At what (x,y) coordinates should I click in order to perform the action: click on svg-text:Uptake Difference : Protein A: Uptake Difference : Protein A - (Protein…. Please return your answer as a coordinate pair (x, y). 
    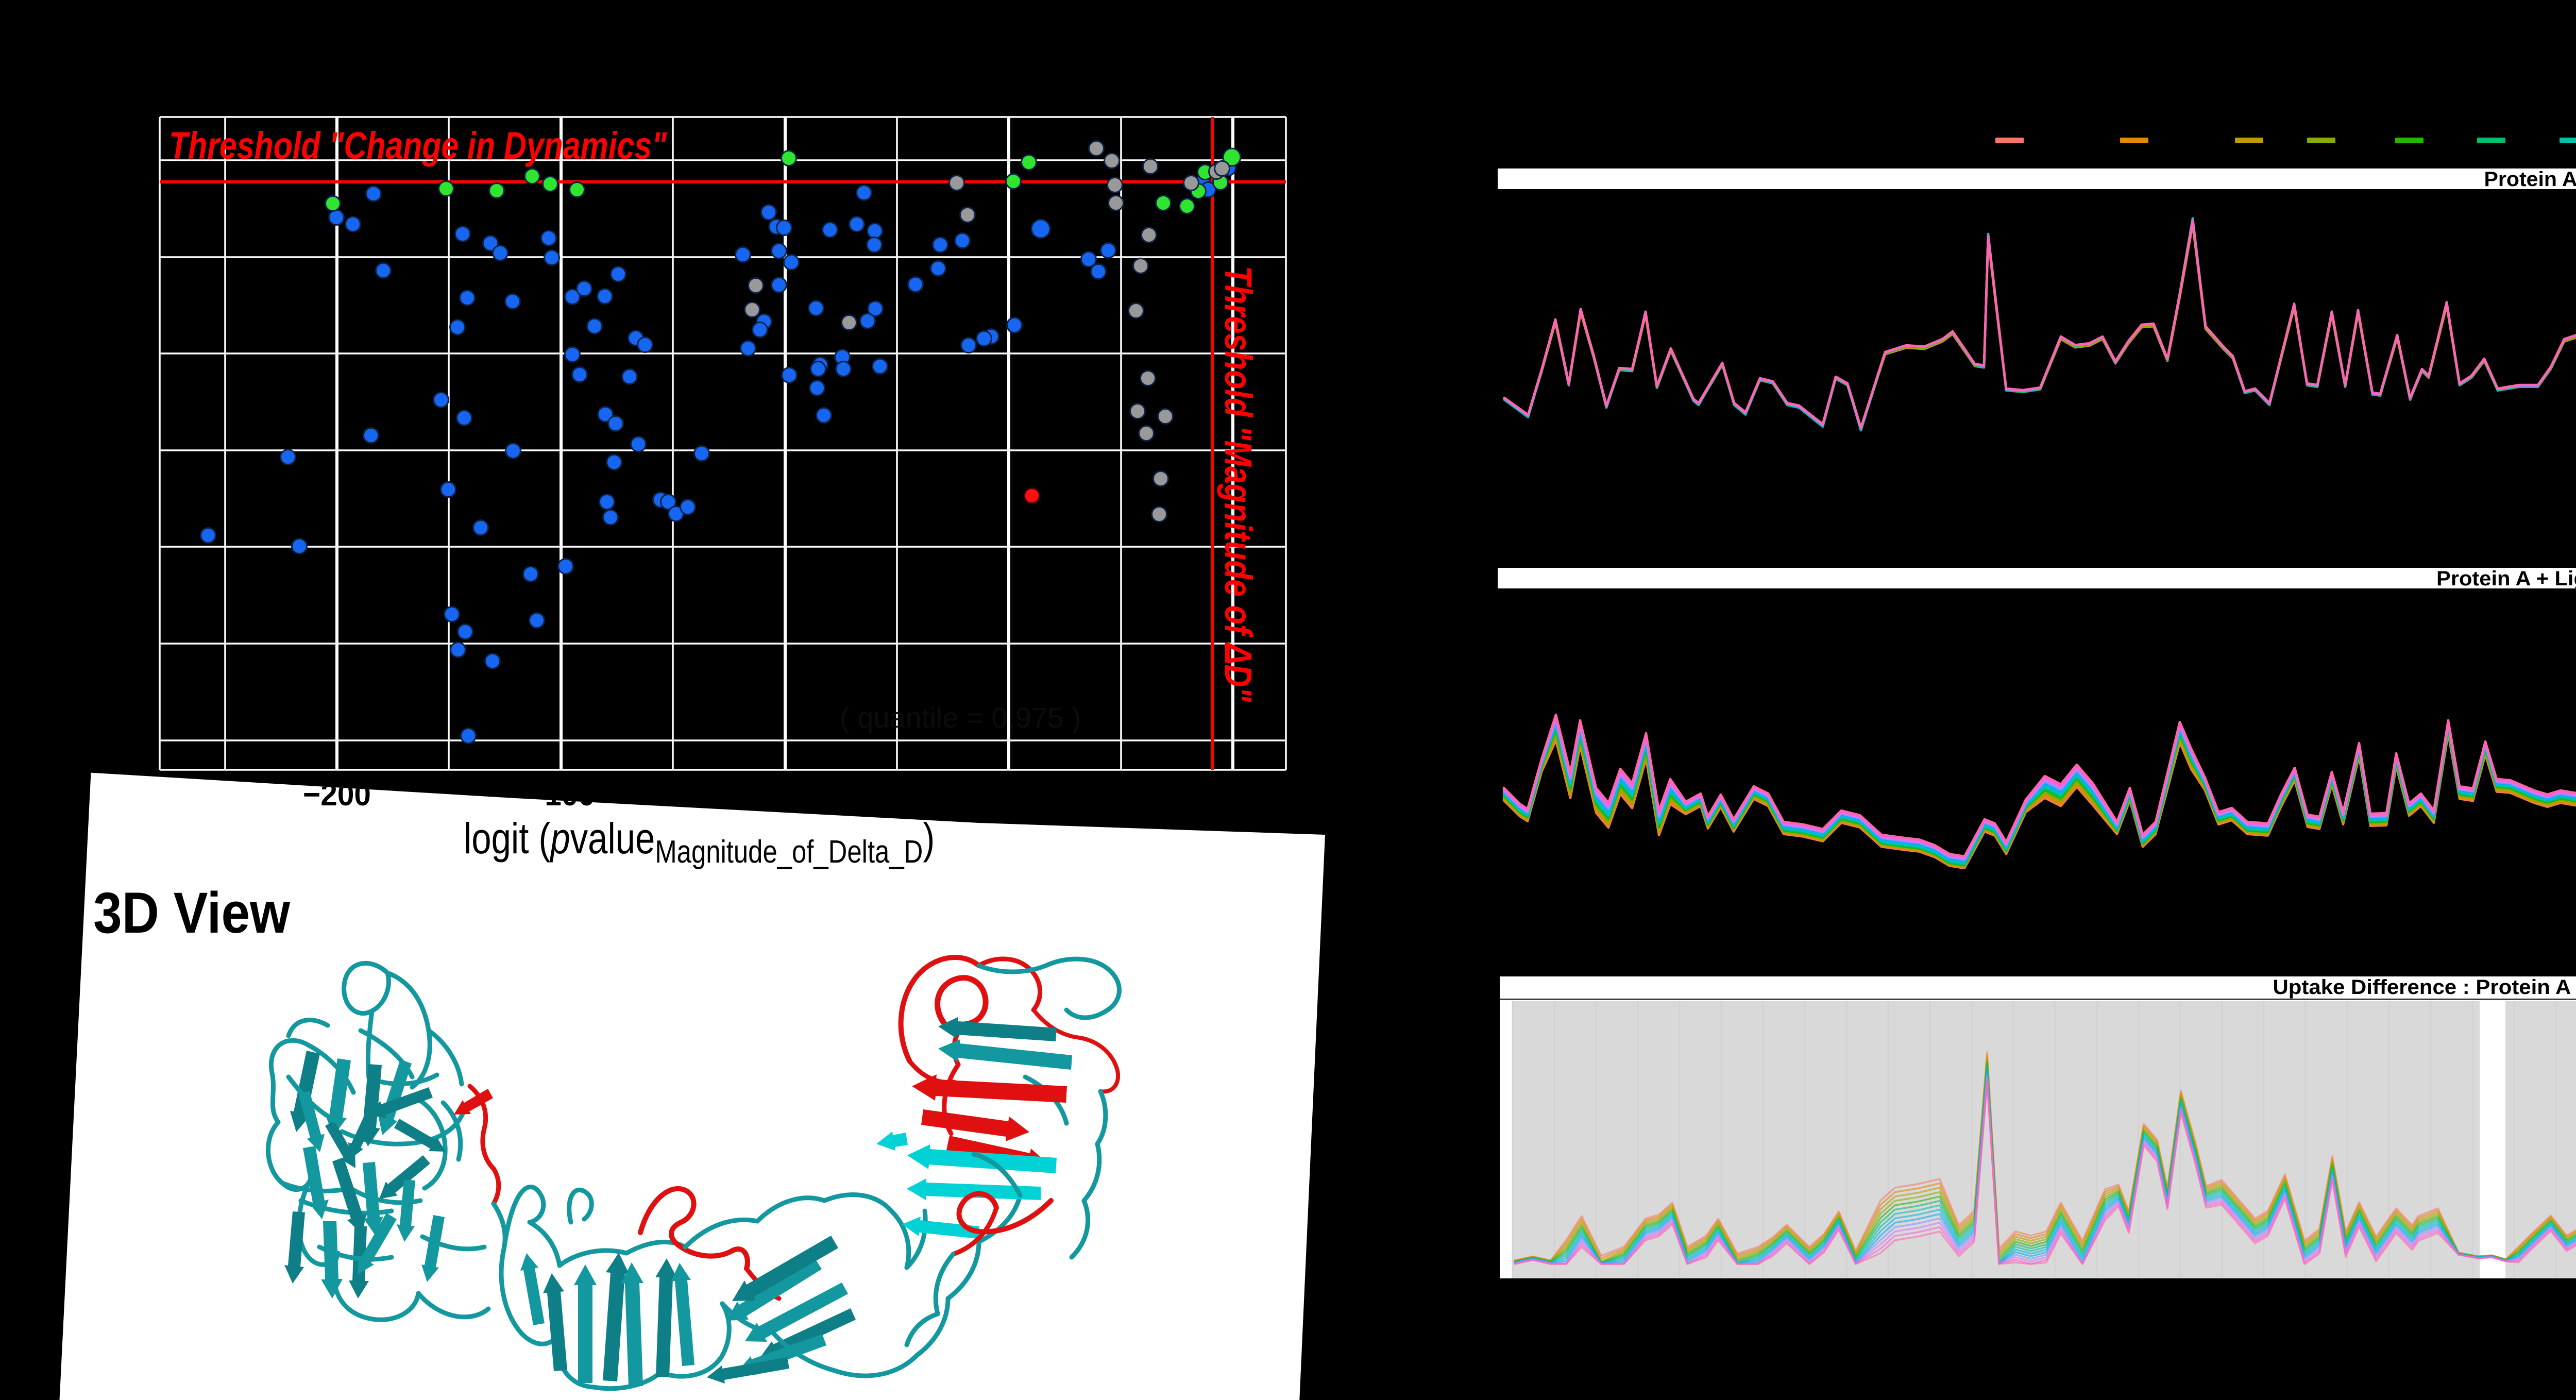
    Looking at the image, I should click on (2424, 987).